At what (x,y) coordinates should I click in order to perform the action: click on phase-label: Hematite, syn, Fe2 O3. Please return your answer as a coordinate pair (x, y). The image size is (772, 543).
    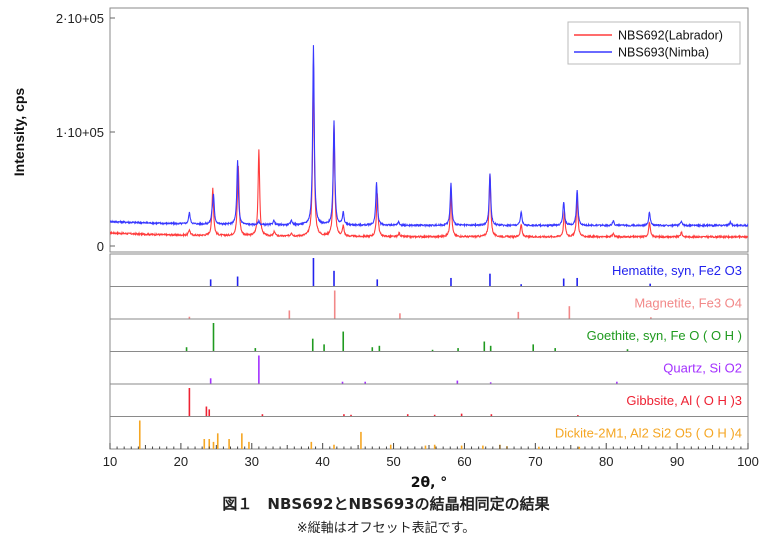
    Looking at the image, I should click on (677, 270).